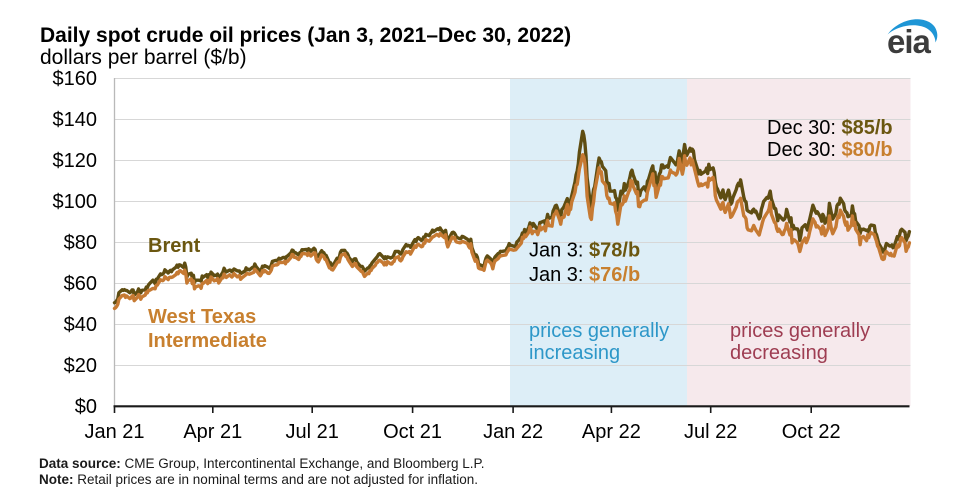  I want to click on svg-text: $20, so click(80, 366).